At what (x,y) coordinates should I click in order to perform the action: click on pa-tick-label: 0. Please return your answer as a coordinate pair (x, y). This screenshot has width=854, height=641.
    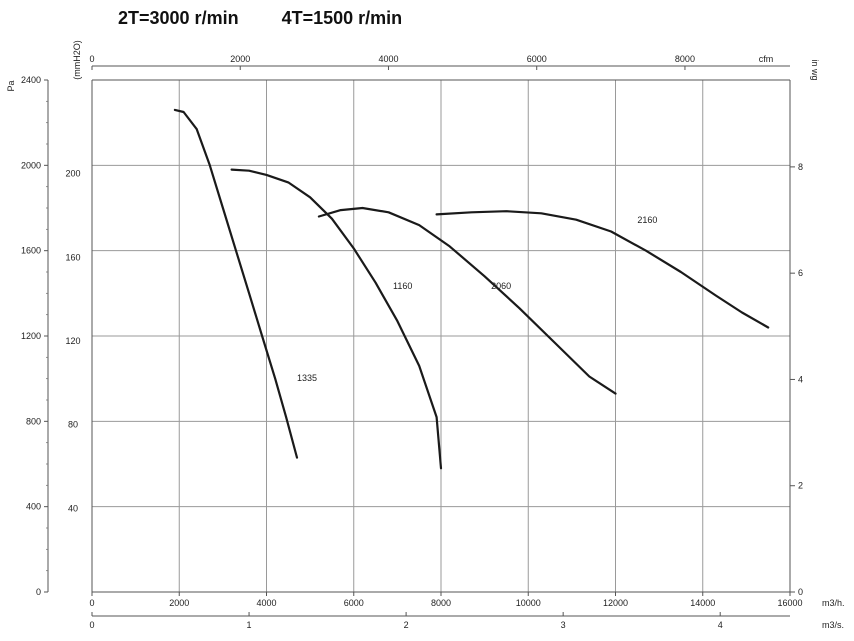
    Looking at the image, I should click on (38, 592).